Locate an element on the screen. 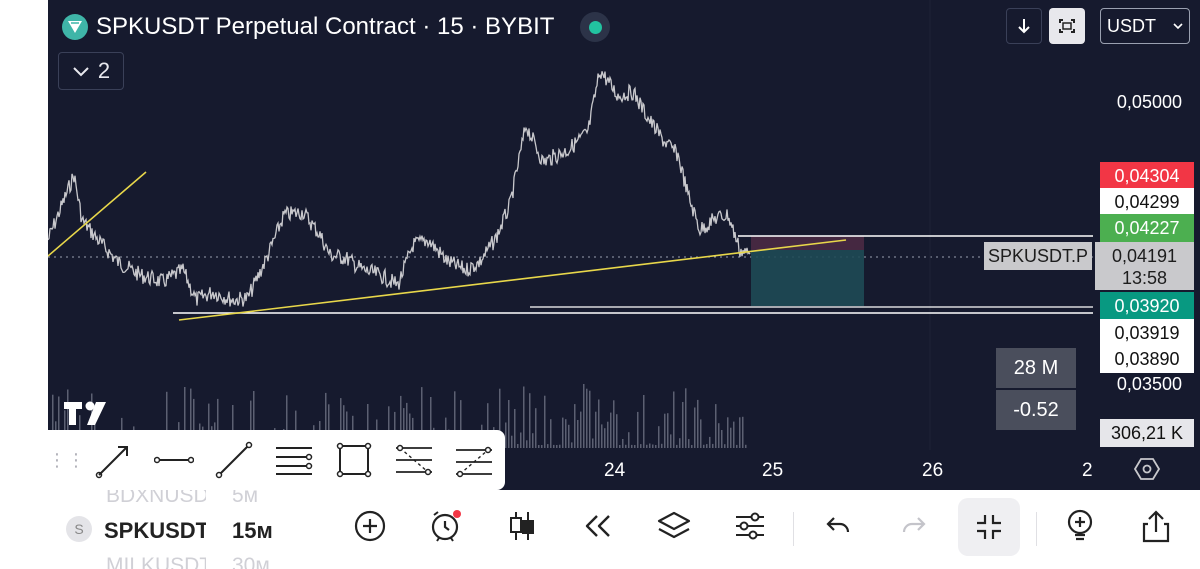 Image resolution: width=1200 pixels, height=569 pixels. bottom-toolbar: BDXNUSDT S SPKUSDT MILKUSDT 5м 15м 30м is located at coordinates (624, 529).